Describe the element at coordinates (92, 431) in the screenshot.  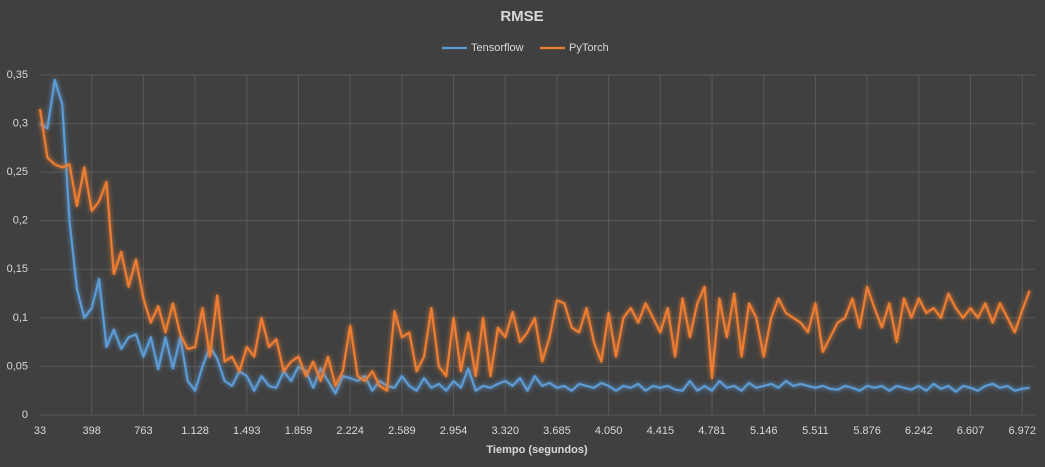
I see `x-tick-label: 398` at that location.